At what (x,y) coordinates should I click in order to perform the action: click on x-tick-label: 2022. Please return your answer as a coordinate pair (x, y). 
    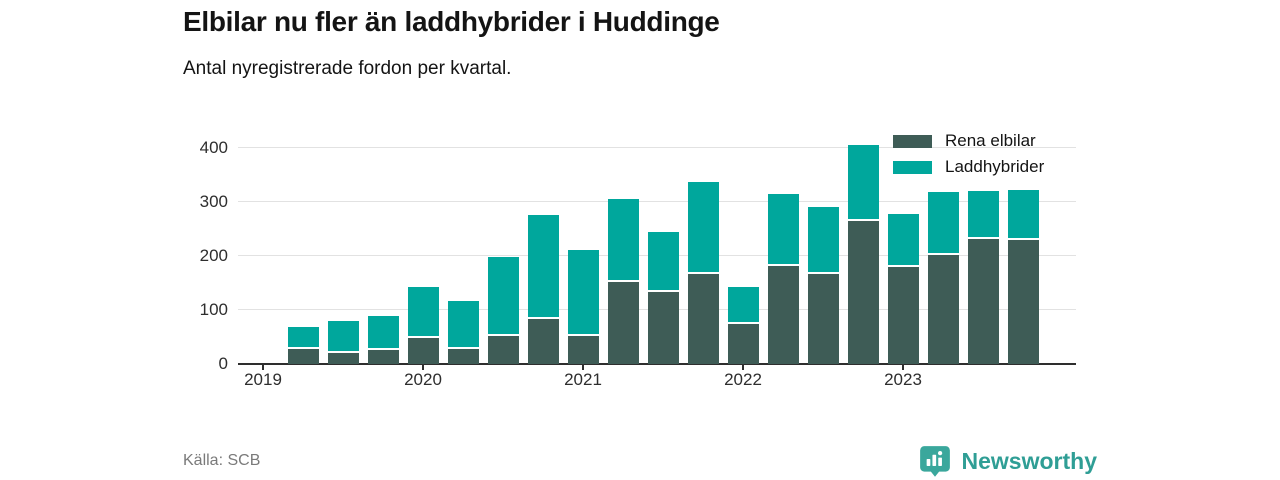
    Looking at the image, I should click on (743, 379).